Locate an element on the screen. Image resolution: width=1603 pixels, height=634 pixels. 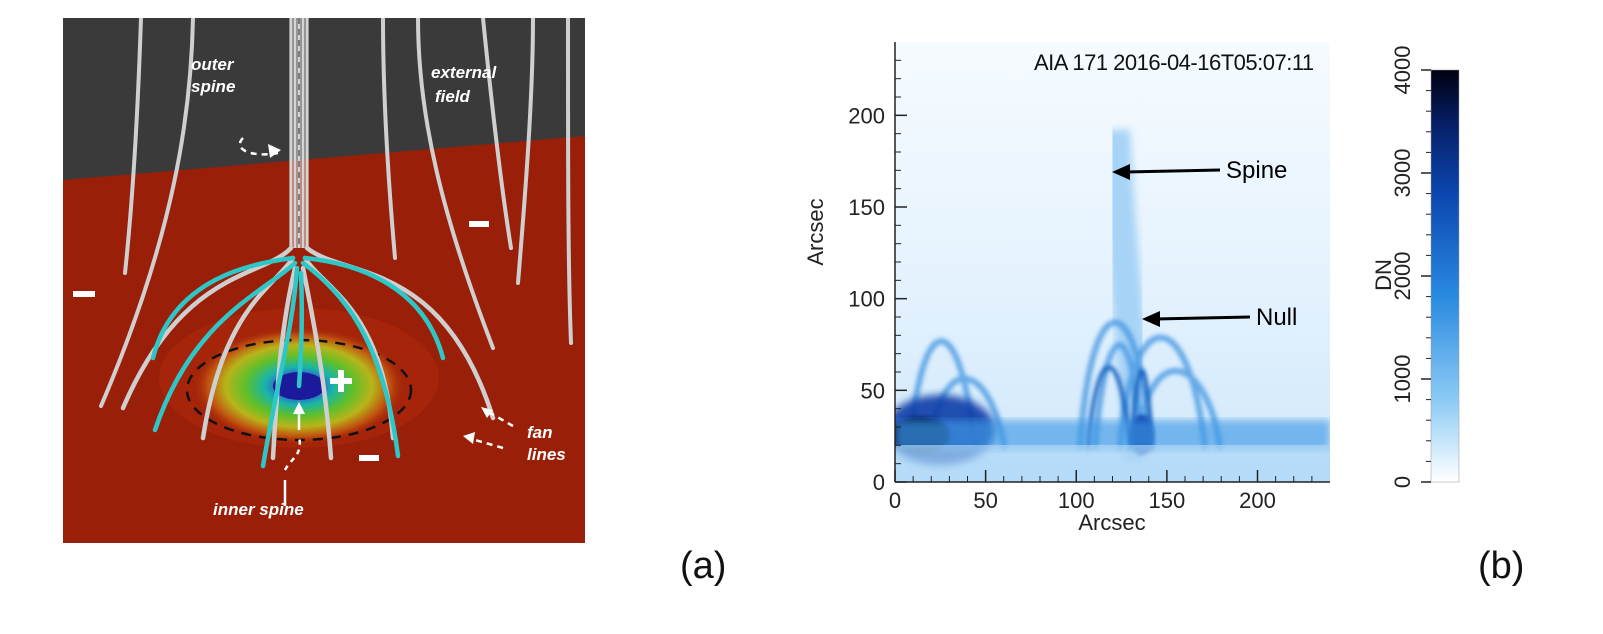
y-axis-label: Arcsec is located at coordinates (815, 231).